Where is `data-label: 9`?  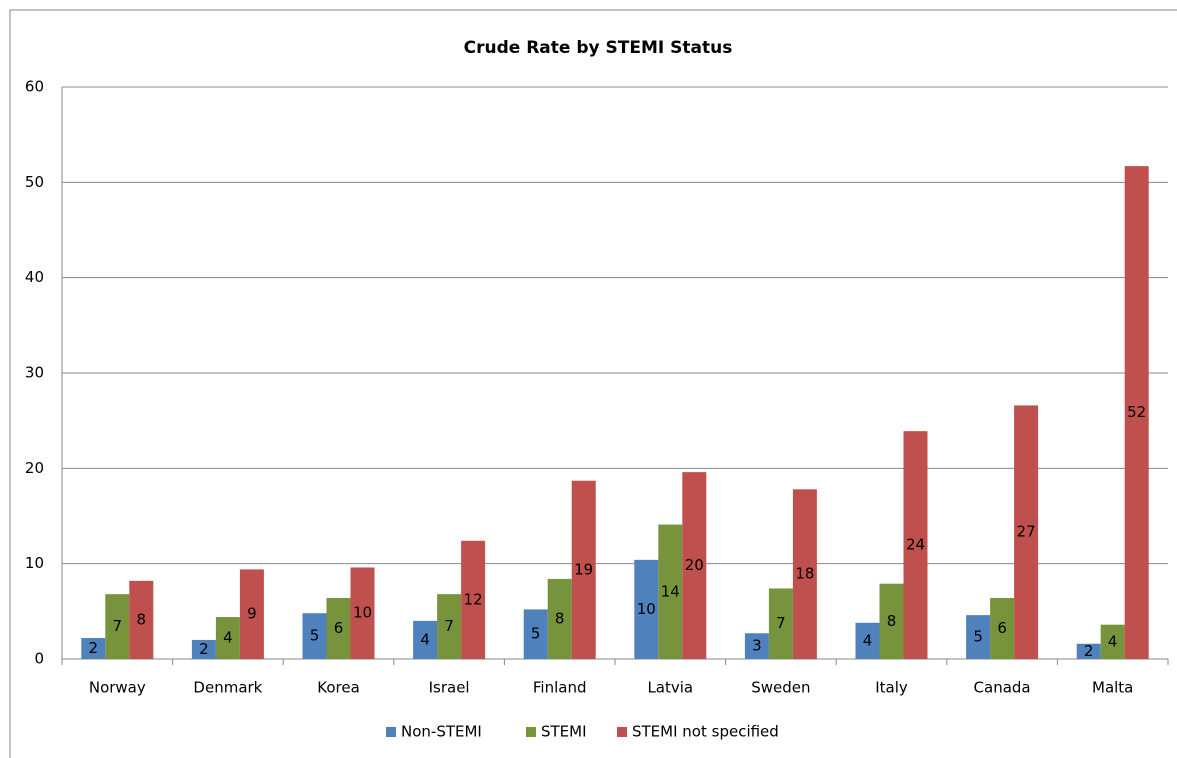 data-label: 9 is located at coordinates (252, 614).